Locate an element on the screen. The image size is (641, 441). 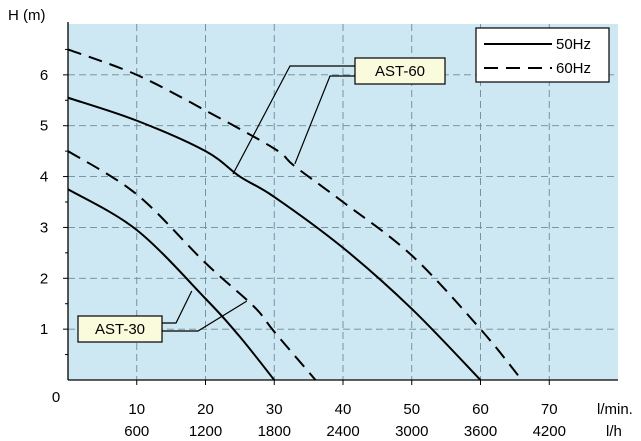
y-tick-label: 5 is located at coordinates (44, 126).